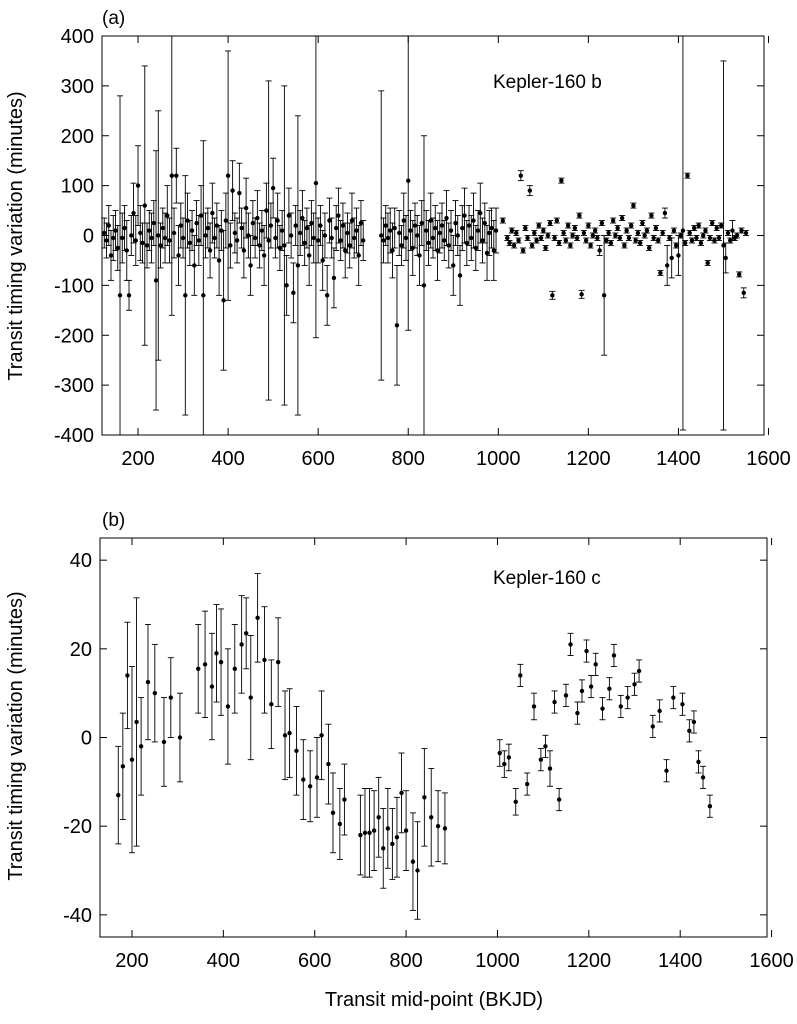  I want to click on panel-a-x-tick-label: 1200, so click(588, 459).